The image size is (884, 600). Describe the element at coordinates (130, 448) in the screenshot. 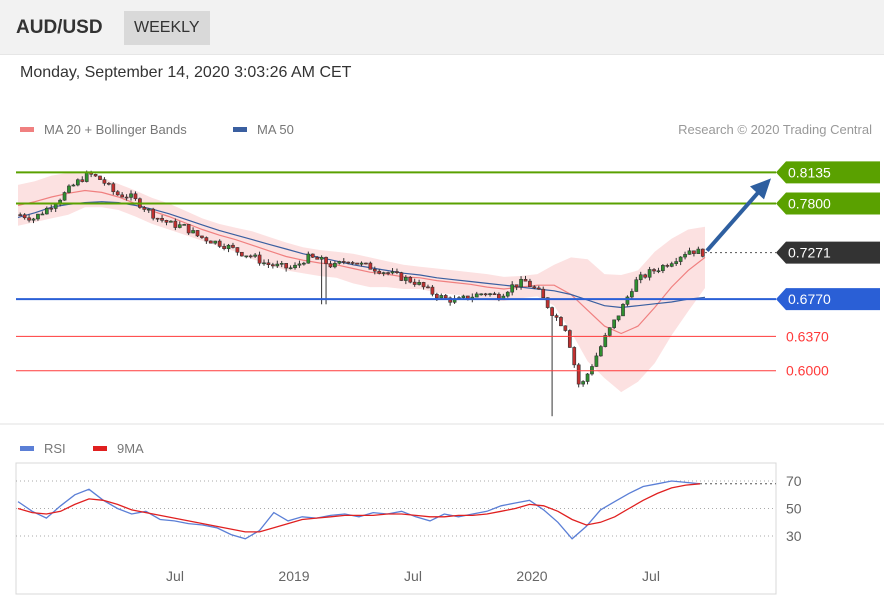

I see `ma9-label: 9MA` at that location.